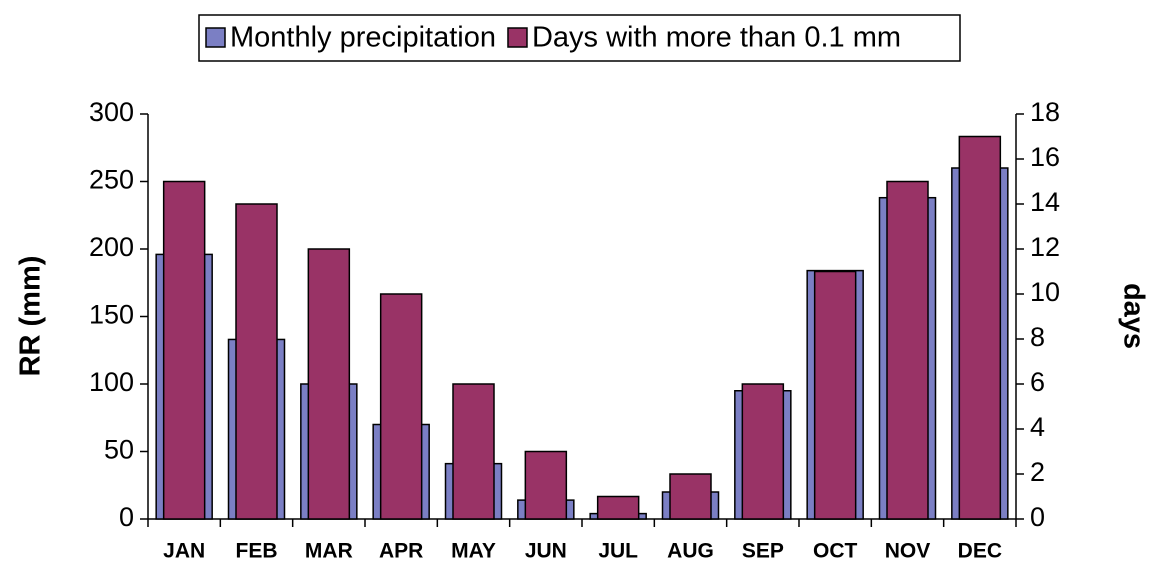 The height and width of the screenshot is (568, 1158). Describe the element at coordinates (1037, 427) in the screenshot. I see `y2-tick-label: 4` at that location.